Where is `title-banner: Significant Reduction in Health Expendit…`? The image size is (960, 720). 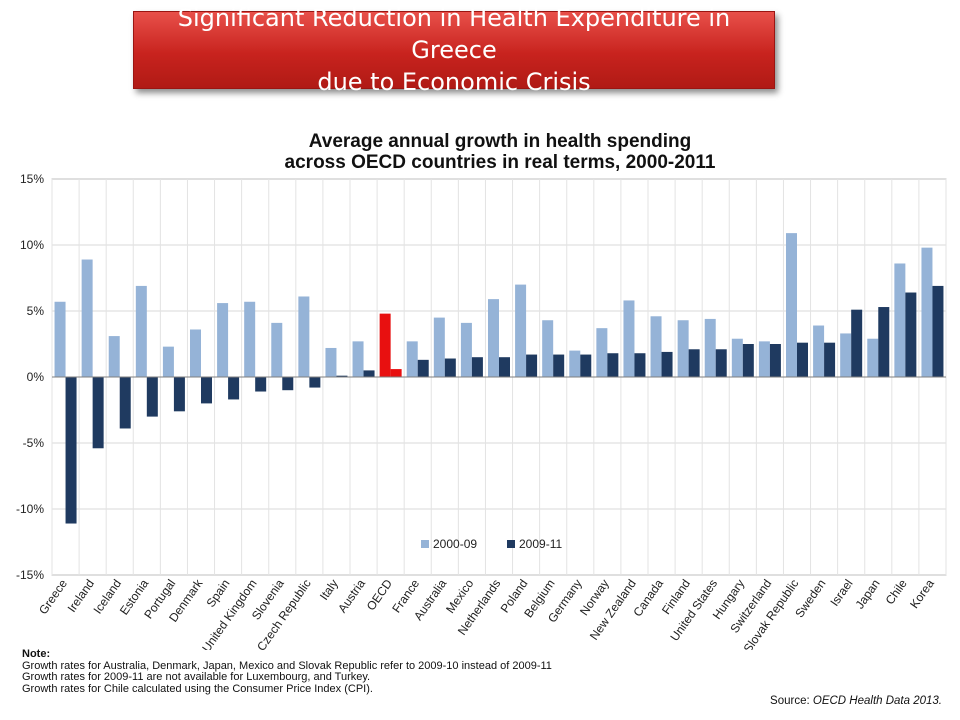
title-banner: Significant Reduction in Health Expendit… is located at coordinates (454, 50).